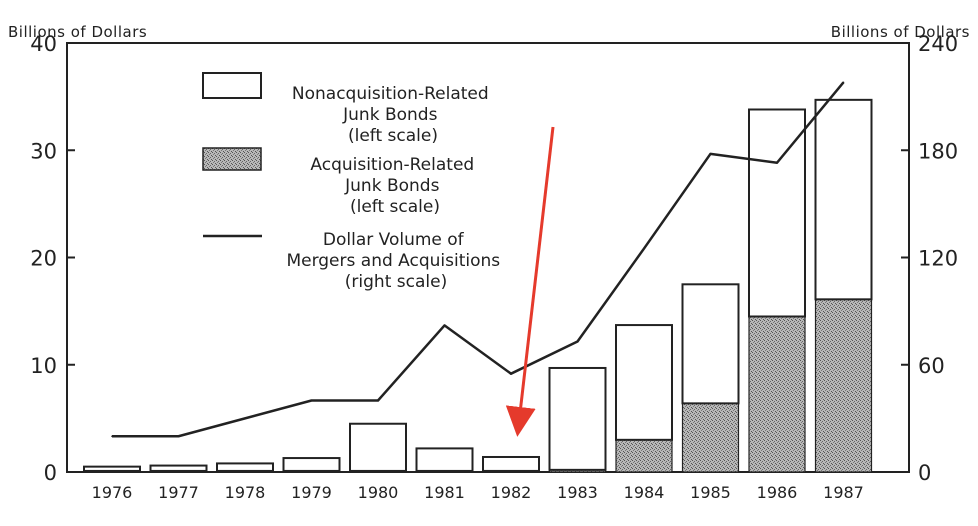 This screenshot has height=526, width=978. Describe the element at coordinates (396, 282) in the screenshot. I see `legend-line-line-3: (right scale)` at that location.